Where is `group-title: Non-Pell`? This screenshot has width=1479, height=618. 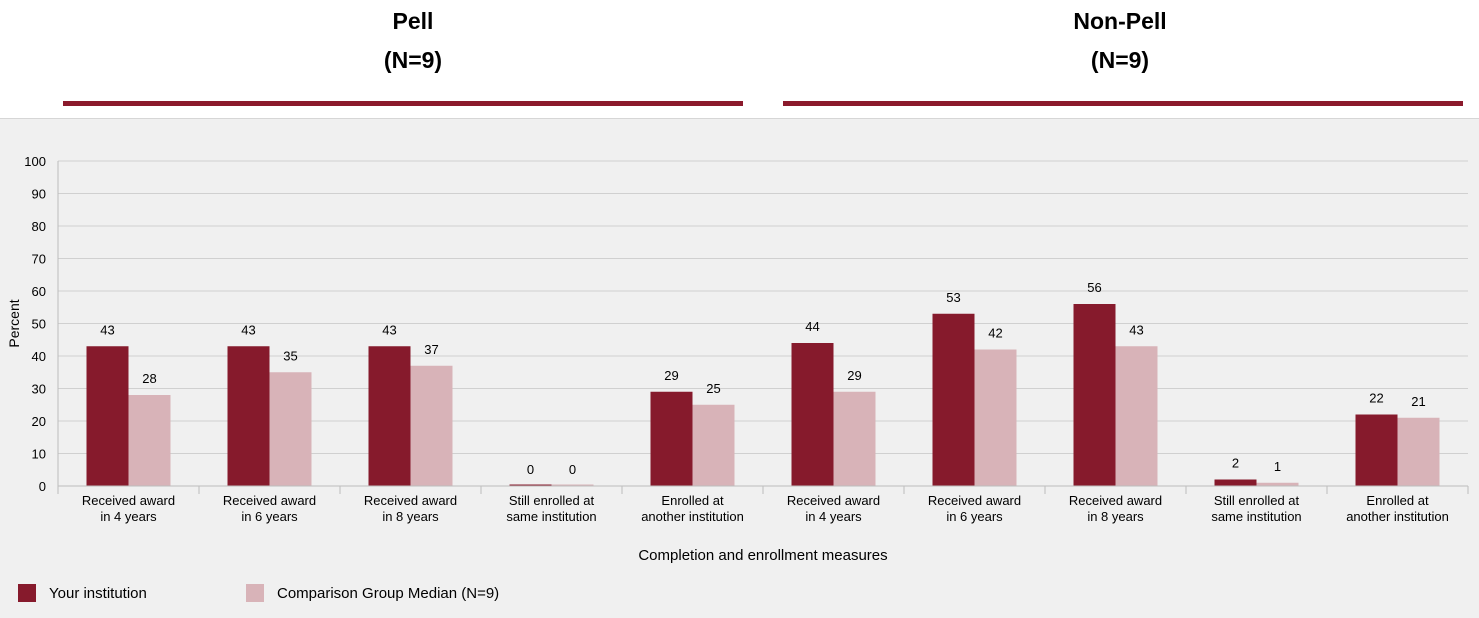 group-title: Non-Pell is located at coordinates (1120, 21).